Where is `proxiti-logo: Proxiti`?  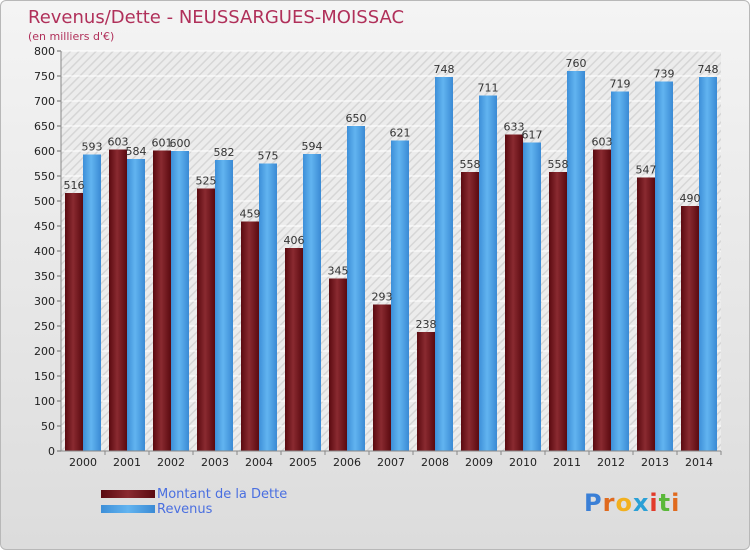 proxiti-logo: Proxiti is located at coordinates (632, 503).